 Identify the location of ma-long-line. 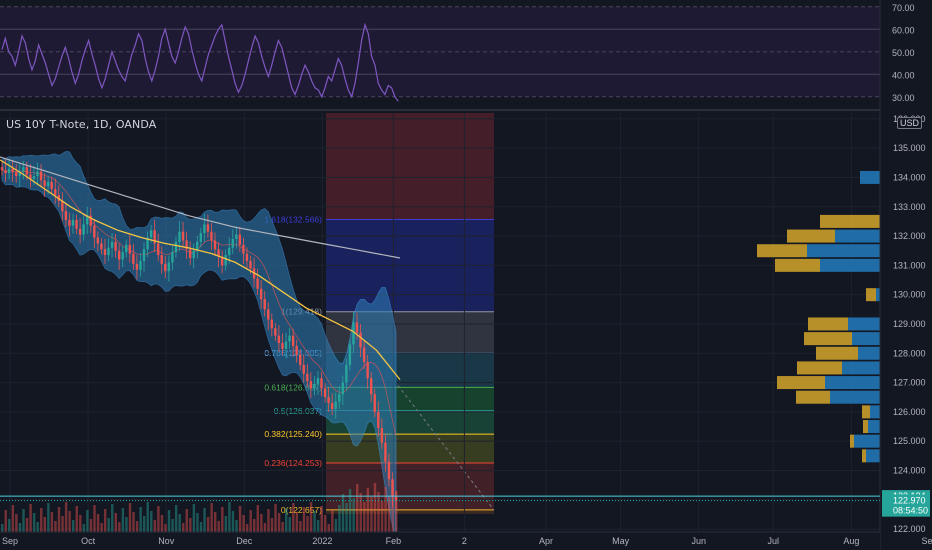
(200, 207).